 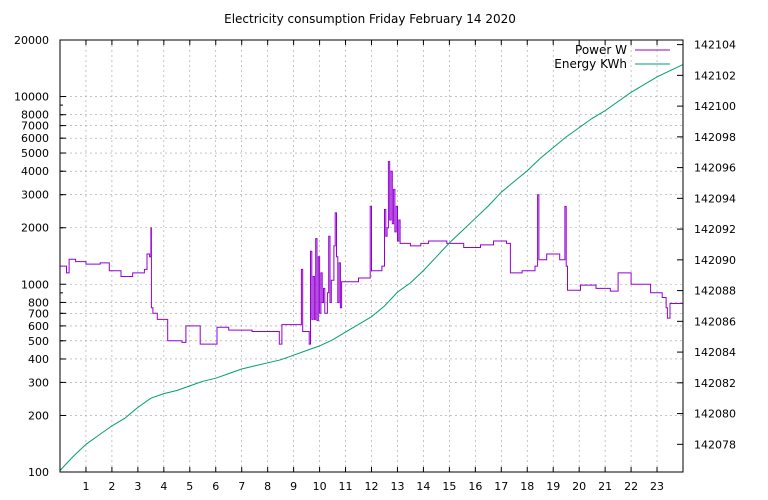 What do you see at coordinates (715, 168) in the screenshot?
I see `y-right-tick-label: 142096` at bounding box center [715, 168].